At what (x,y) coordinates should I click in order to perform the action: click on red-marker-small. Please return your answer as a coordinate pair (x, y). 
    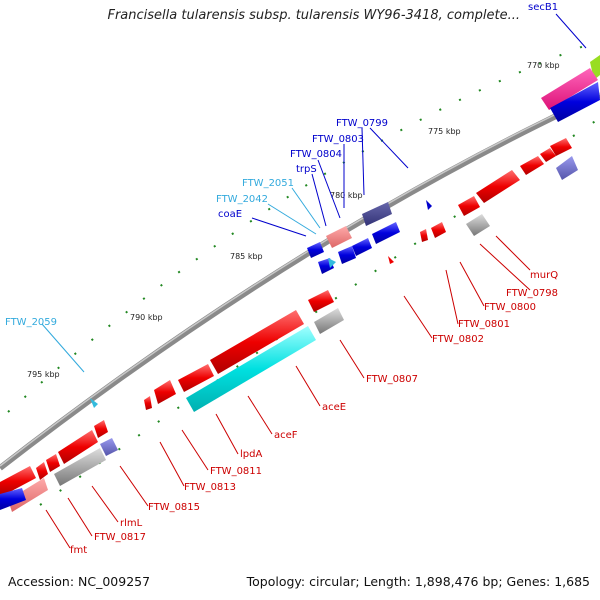
    Looking at the image, I should click on (391, 260).